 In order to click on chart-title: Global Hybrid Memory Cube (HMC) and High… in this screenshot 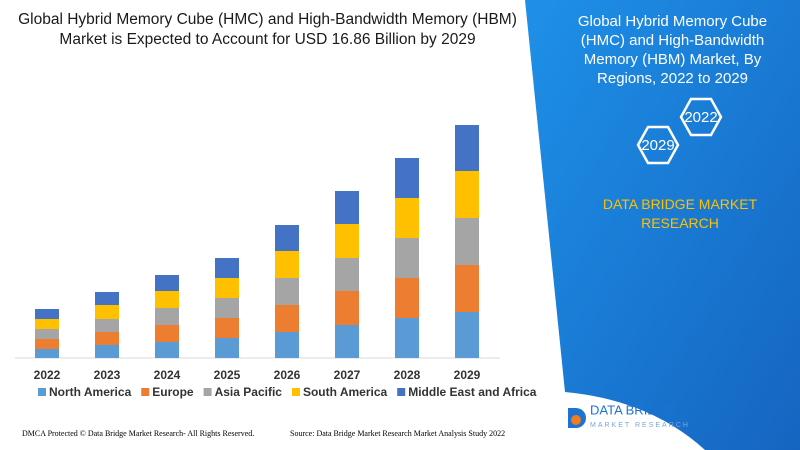, I will do `click(267, 29)`.